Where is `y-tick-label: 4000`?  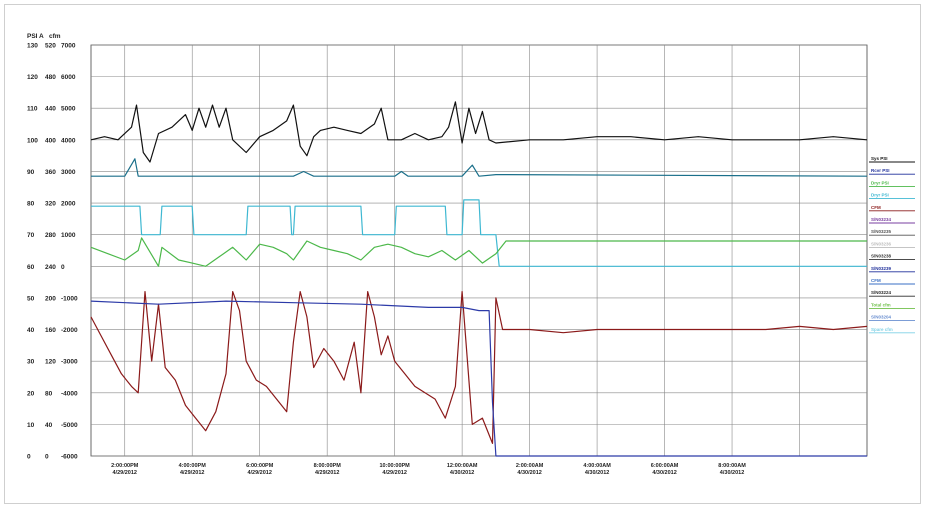
y-tick-label: 4000 is located at coordinates (68, 140).